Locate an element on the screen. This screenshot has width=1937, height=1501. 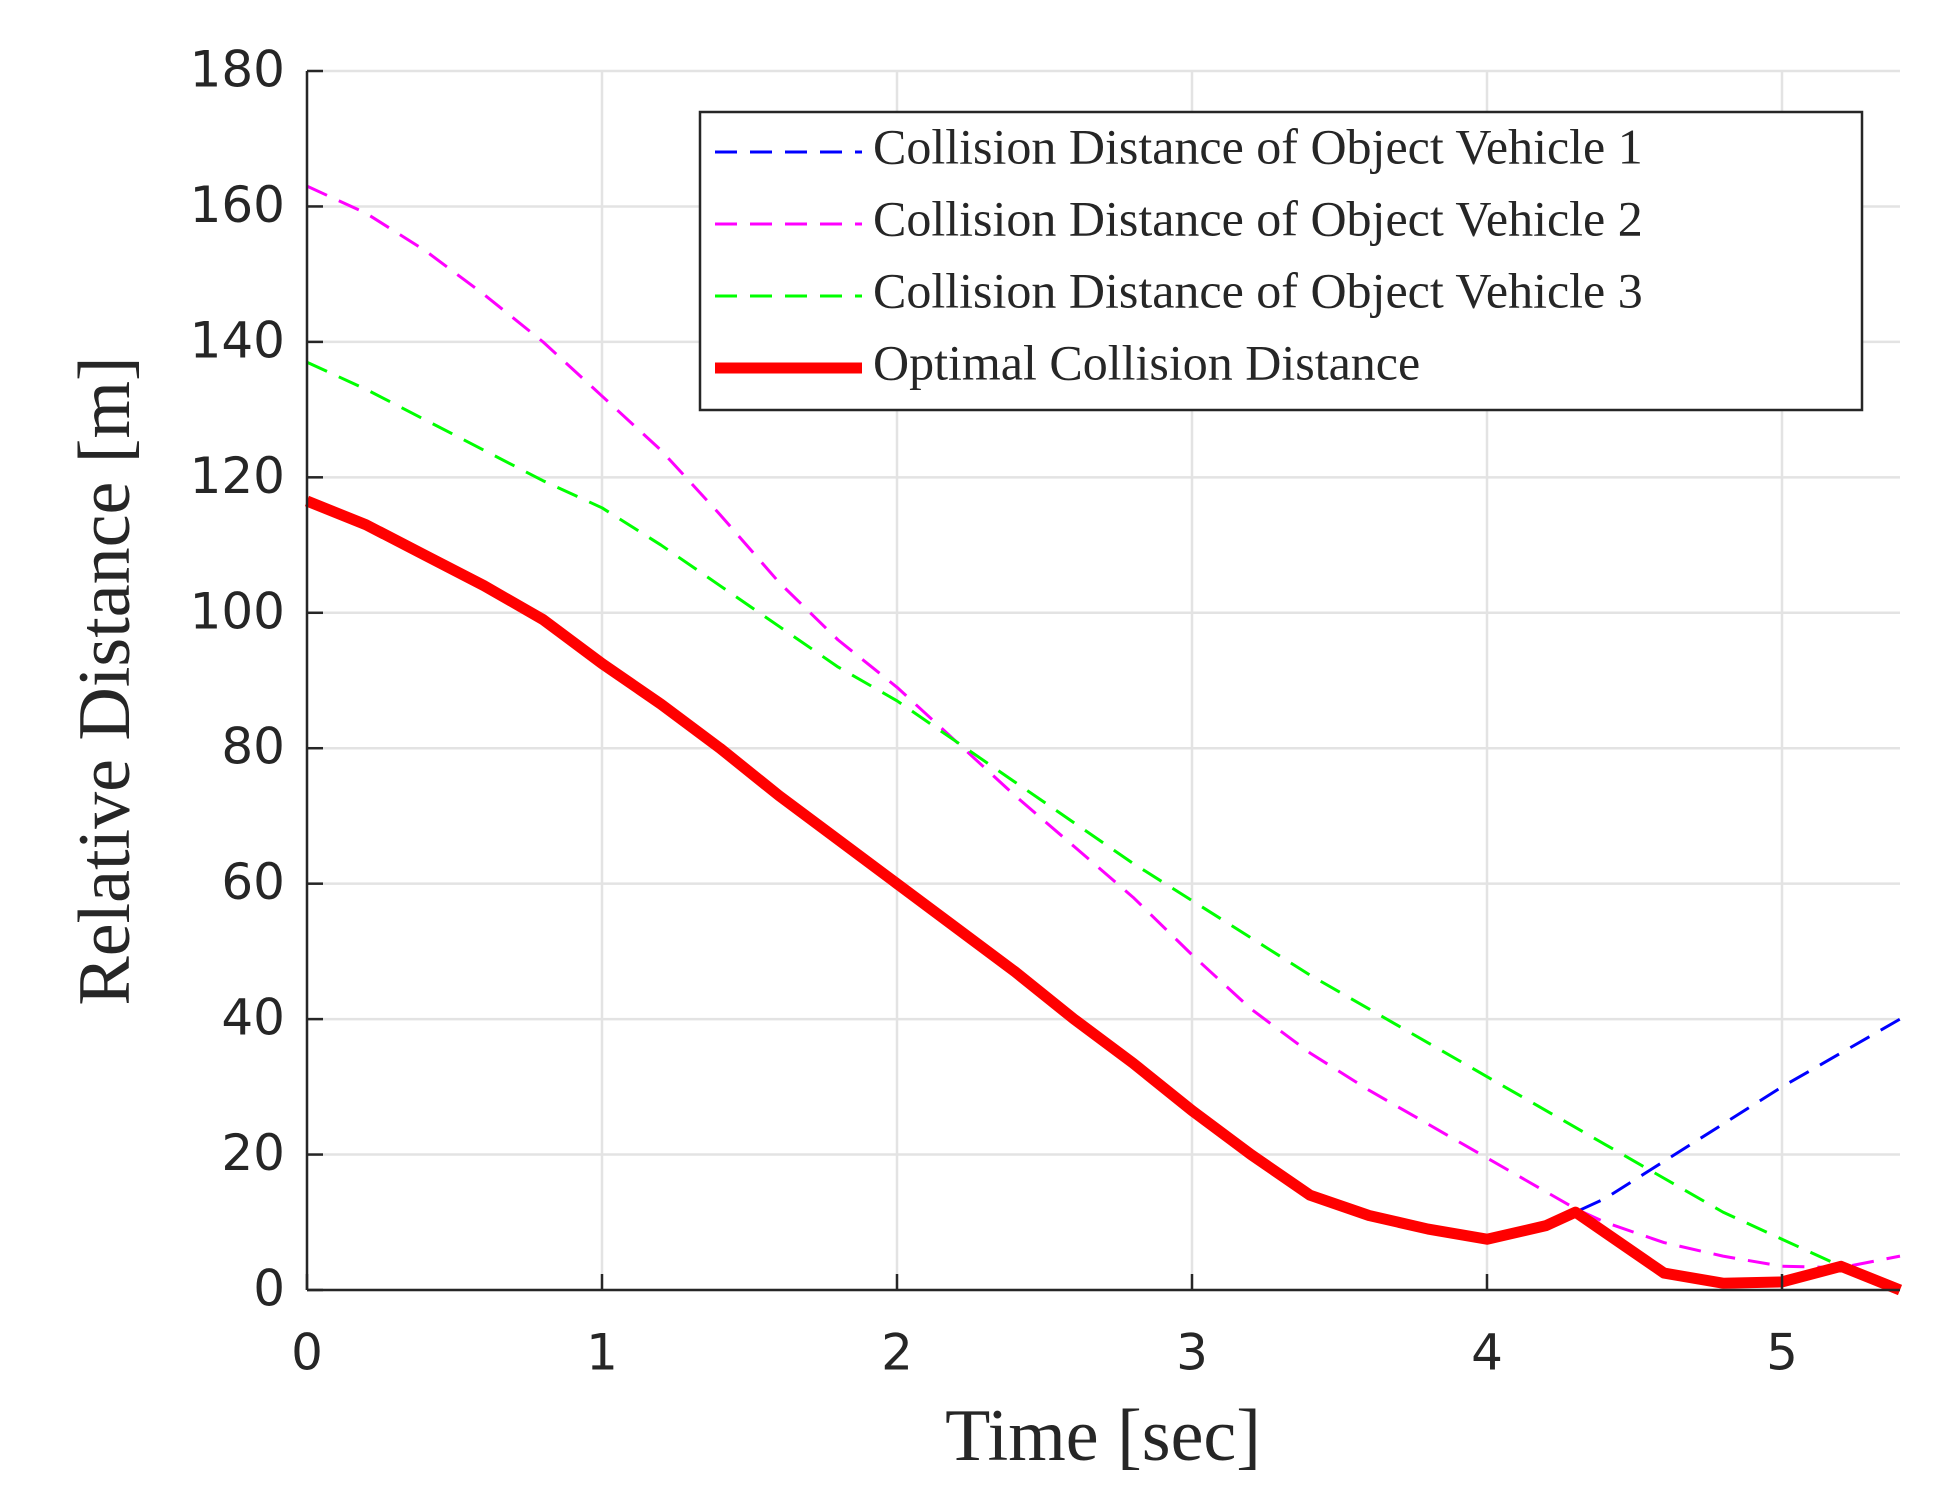
x-tick-label: 5 is located at coordinates (1782, 1353).